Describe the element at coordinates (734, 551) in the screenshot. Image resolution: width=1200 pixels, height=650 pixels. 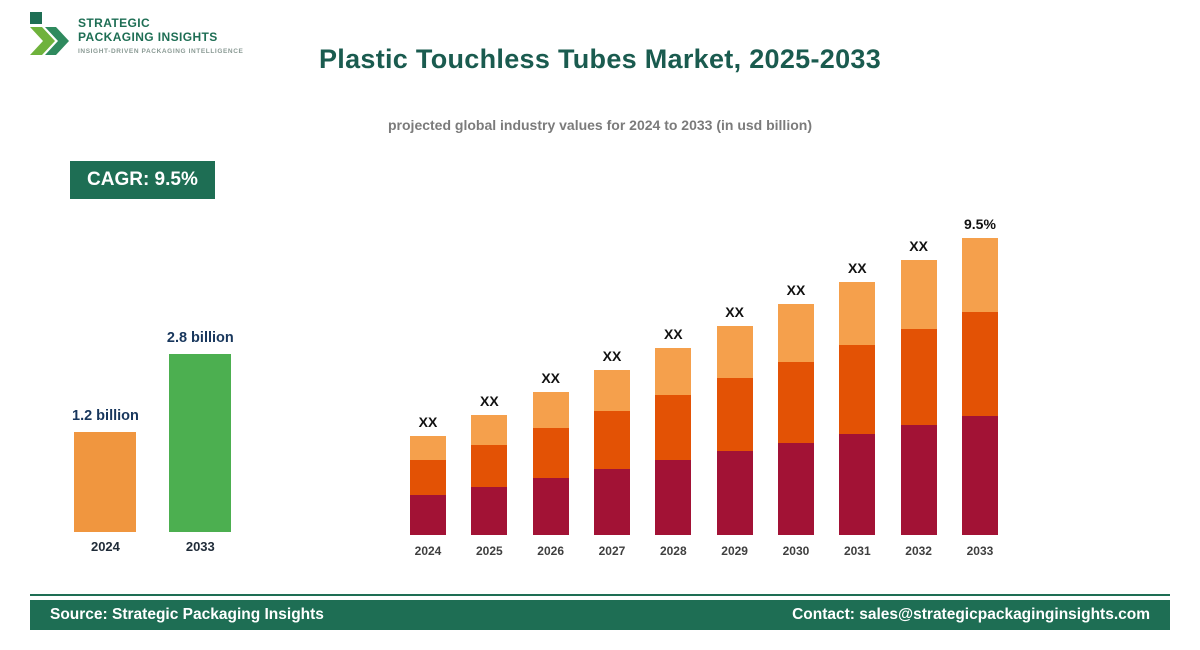
I see `bar-year-label: 2029` at that location.